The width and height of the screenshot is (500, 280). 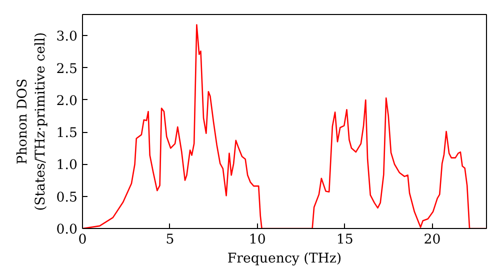 I want to click on x-tick-label: 0, so click(x=82, y=240).